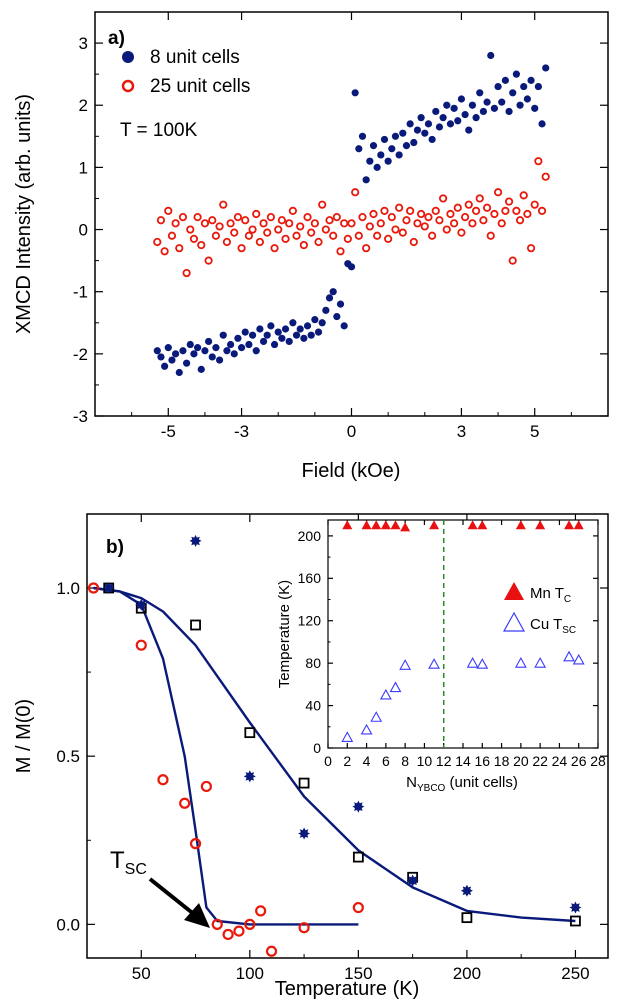 The height and width of the screenshot is (1003, 617). I want to click on x-tick-label: 150, so click(358, 973).